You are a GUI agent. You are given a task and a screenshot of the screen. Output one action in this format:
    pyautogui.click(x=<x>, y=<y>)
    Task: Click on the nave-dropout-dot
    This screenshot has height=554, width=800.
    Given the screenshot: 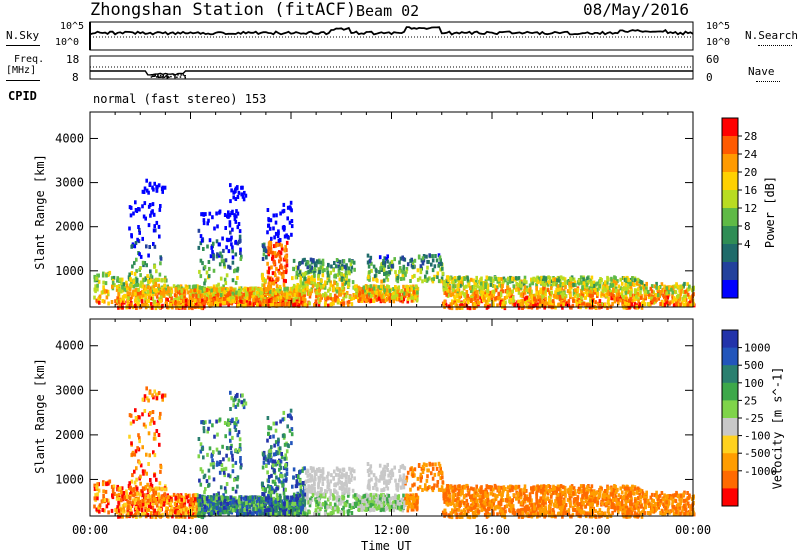 What is the action you would take?
    pyautogui.click(x=169, y=77)
    